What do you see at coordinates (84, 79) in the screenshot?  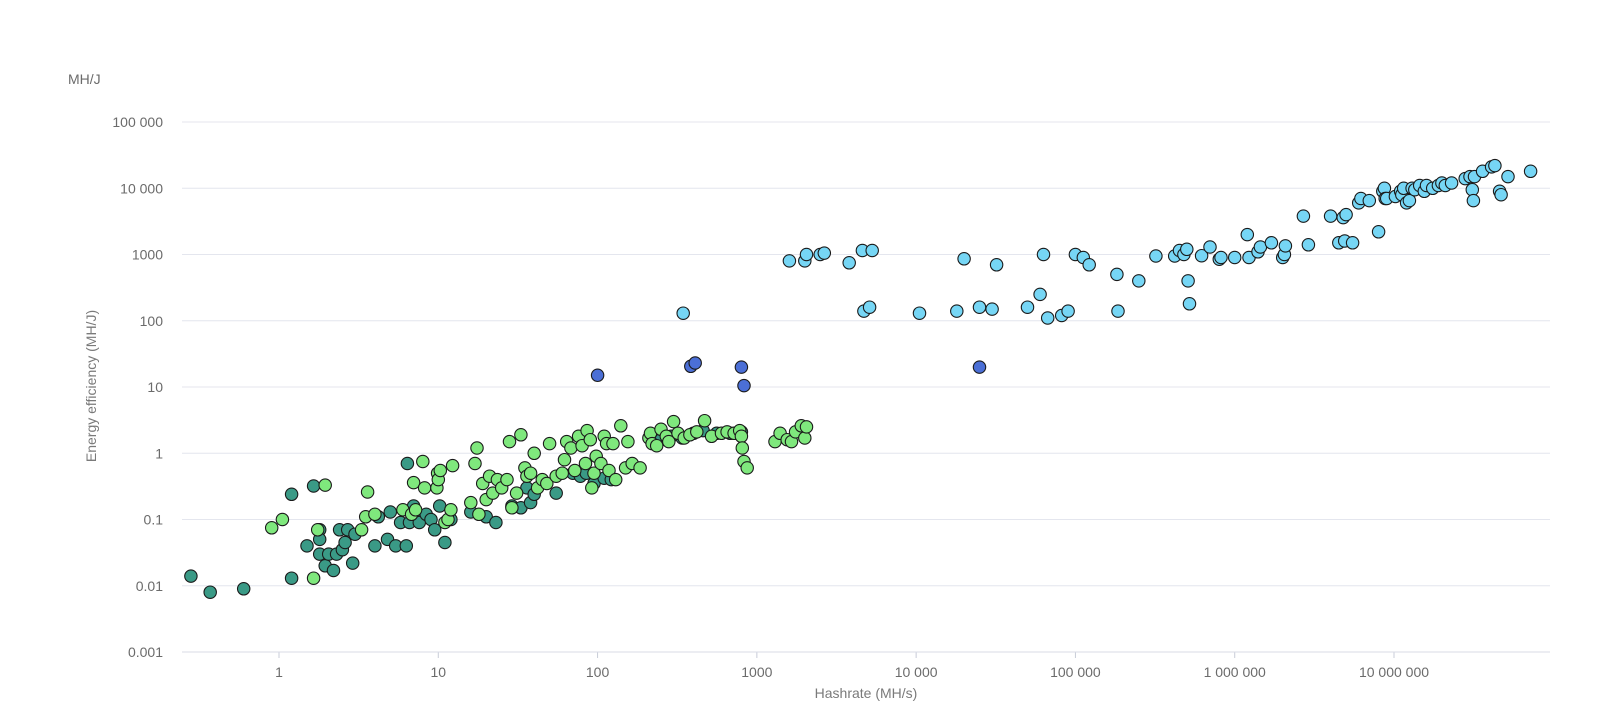 I see `y-unit-label: MH/J` at bounding box center [84, 79].